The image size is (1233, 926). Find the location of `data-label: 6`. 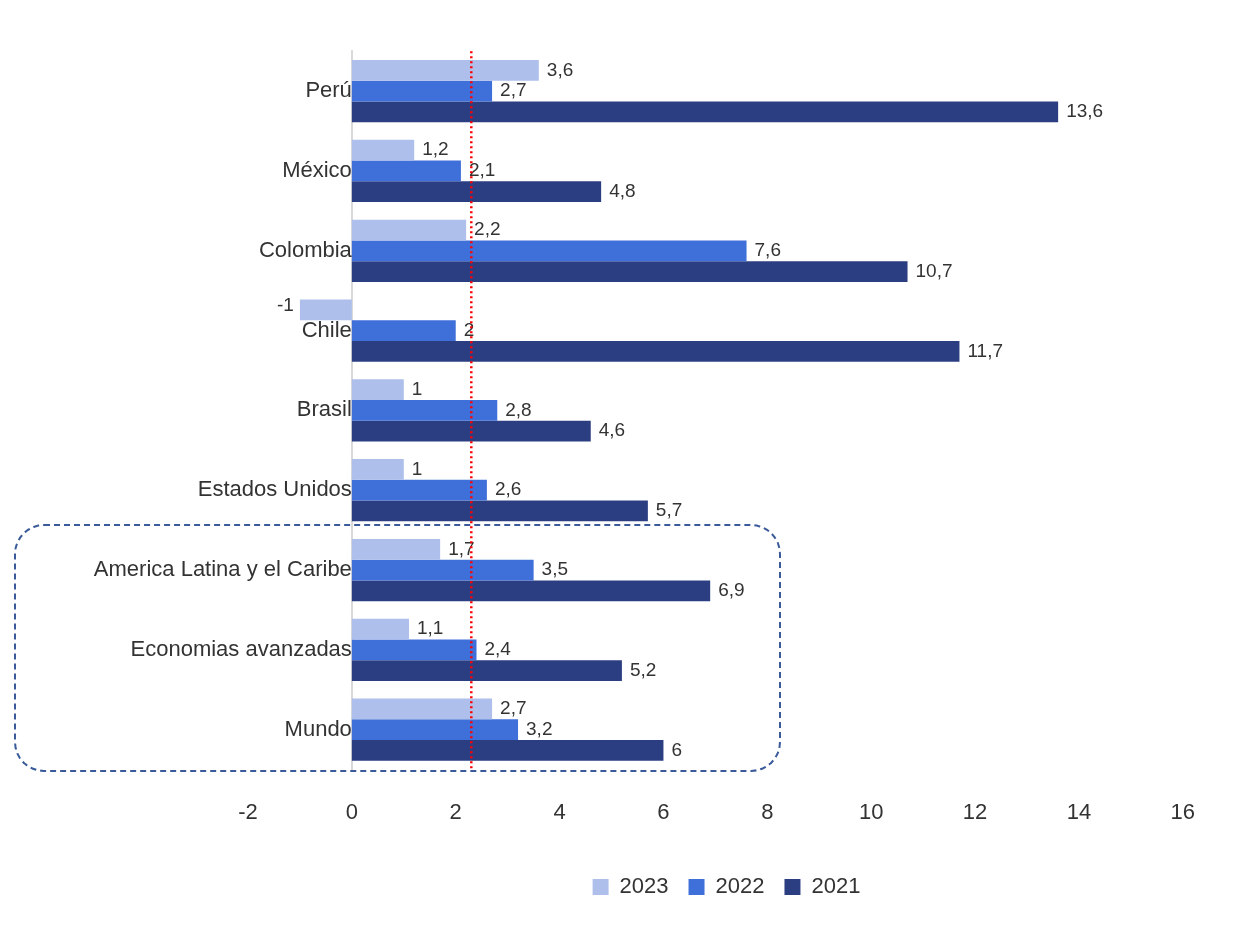

data-label: 6 is located at coordinates (677, 749).